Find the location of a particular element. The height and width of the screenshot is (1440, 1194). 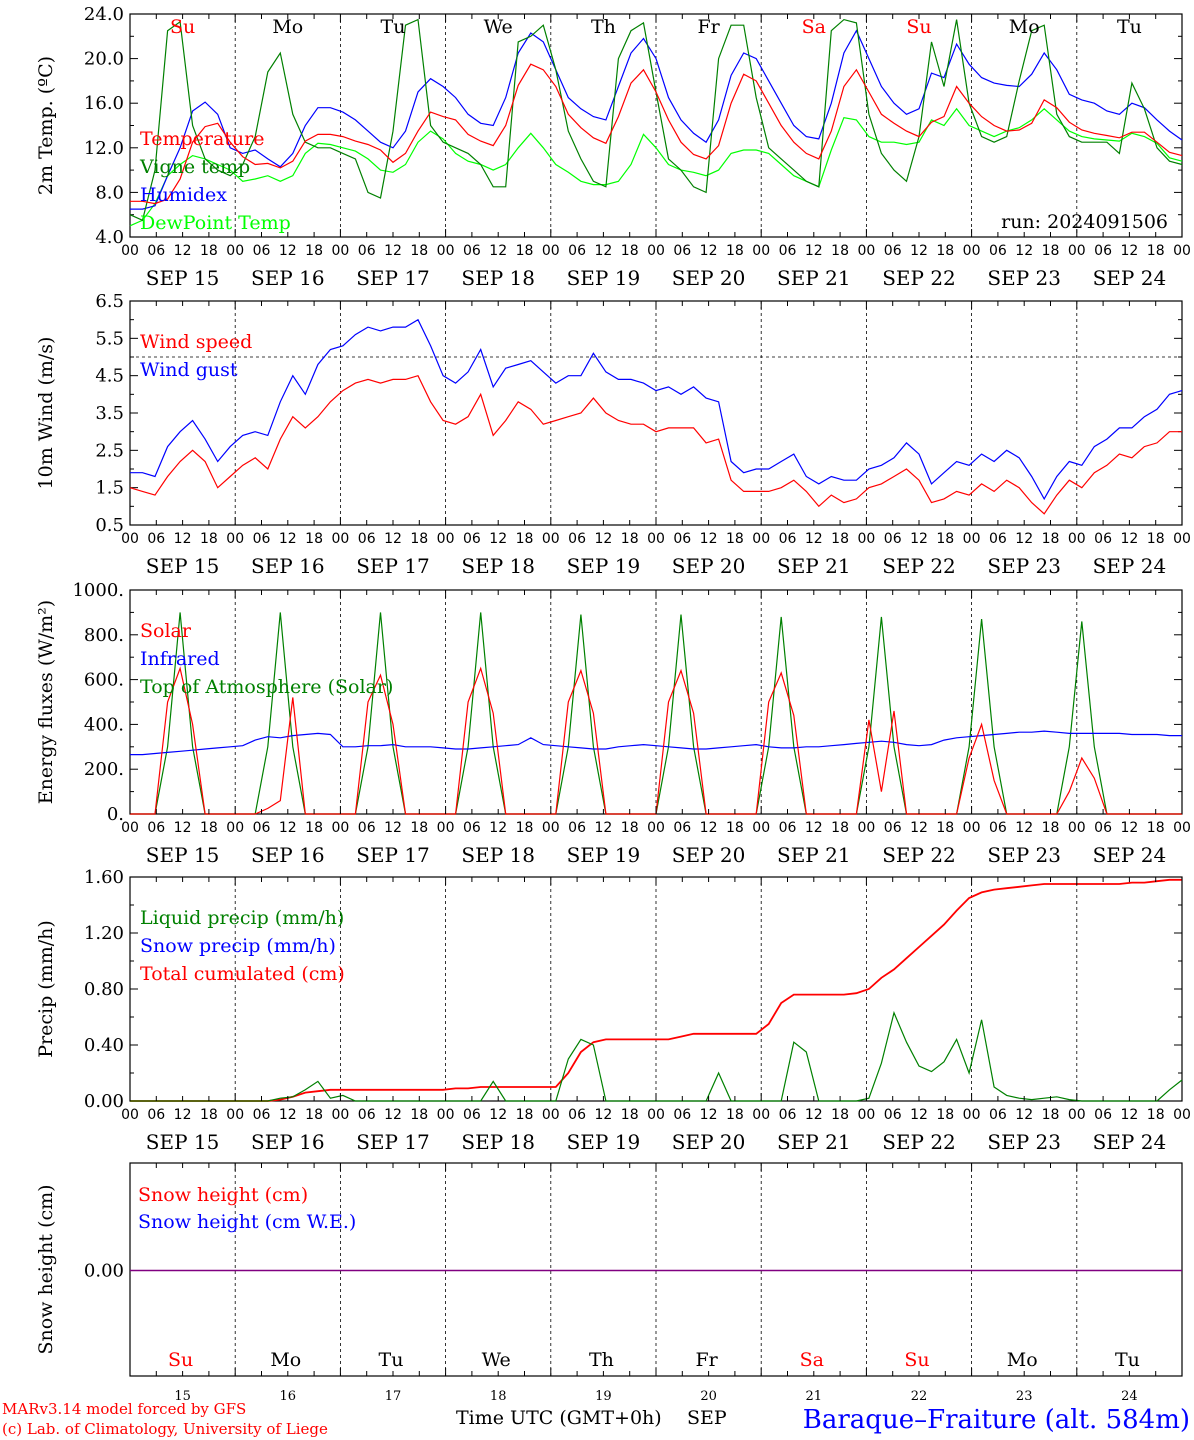

bottom-day-number: 24 is located at coordinates (1129, 1396).